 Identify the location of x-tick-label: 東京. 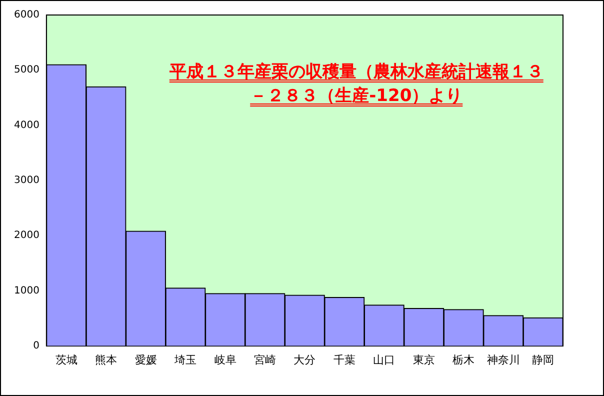
(423, 359).